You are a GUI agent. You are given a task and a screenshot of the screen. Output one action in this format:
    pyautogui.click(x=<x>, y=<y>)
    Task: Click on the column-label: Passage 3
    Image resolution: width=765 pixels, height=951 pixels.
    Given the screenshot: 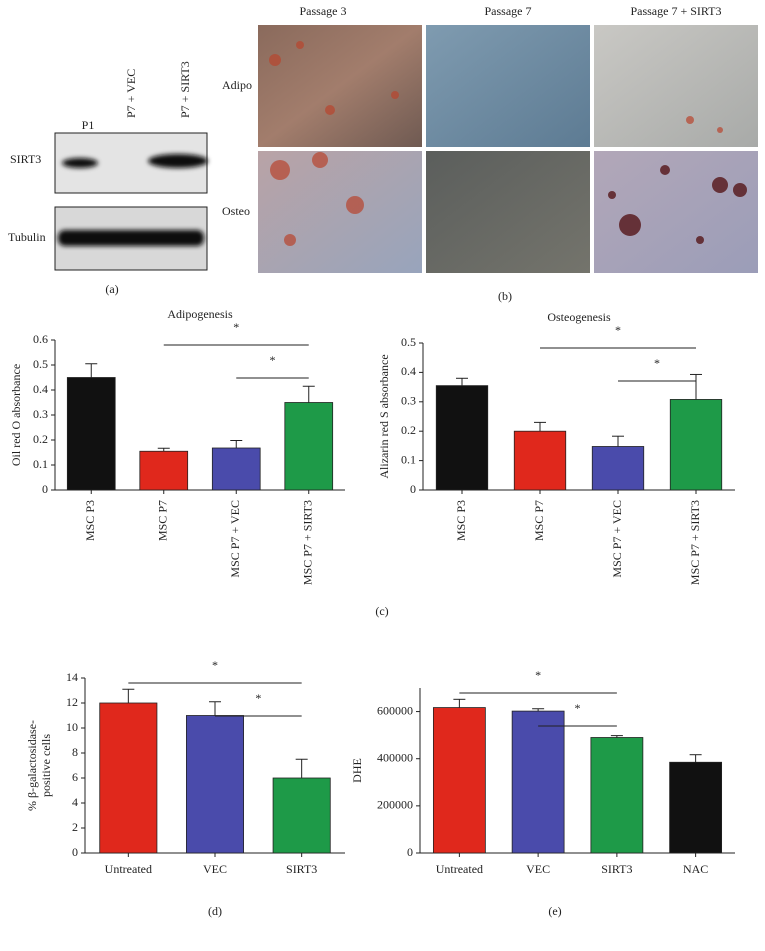 What is the action you would take?
    pyautogui.click(x=323, y=11)
    